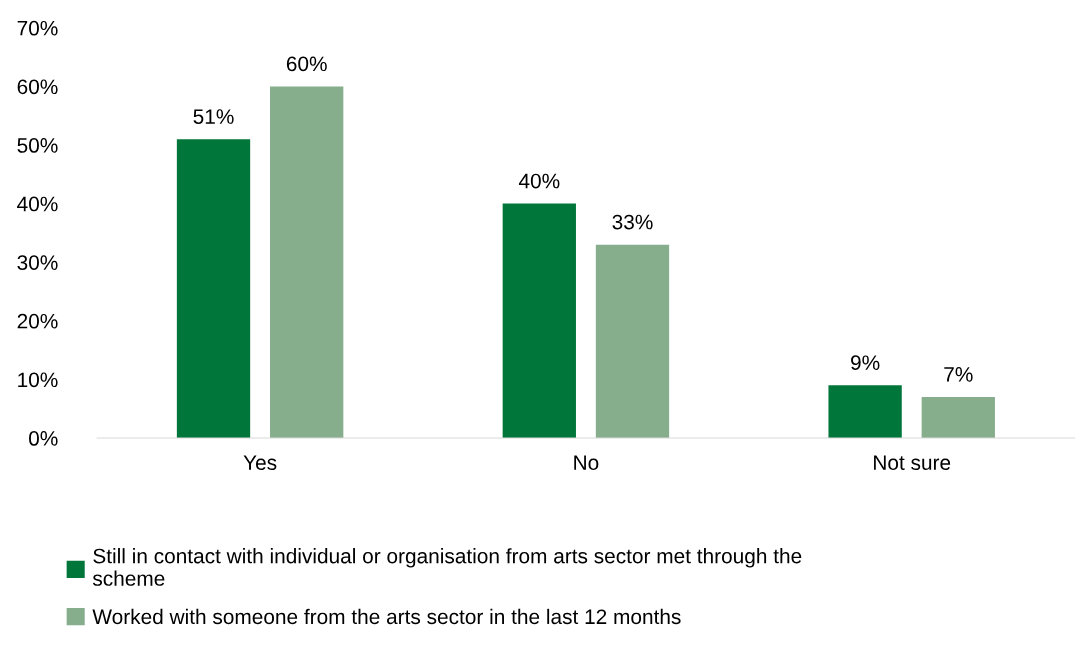 This screenshot has width=1080, height=647. Describe the element at coordinates (38, 380) in the screenshot. I see `y-tick-label: 10%` at that location.